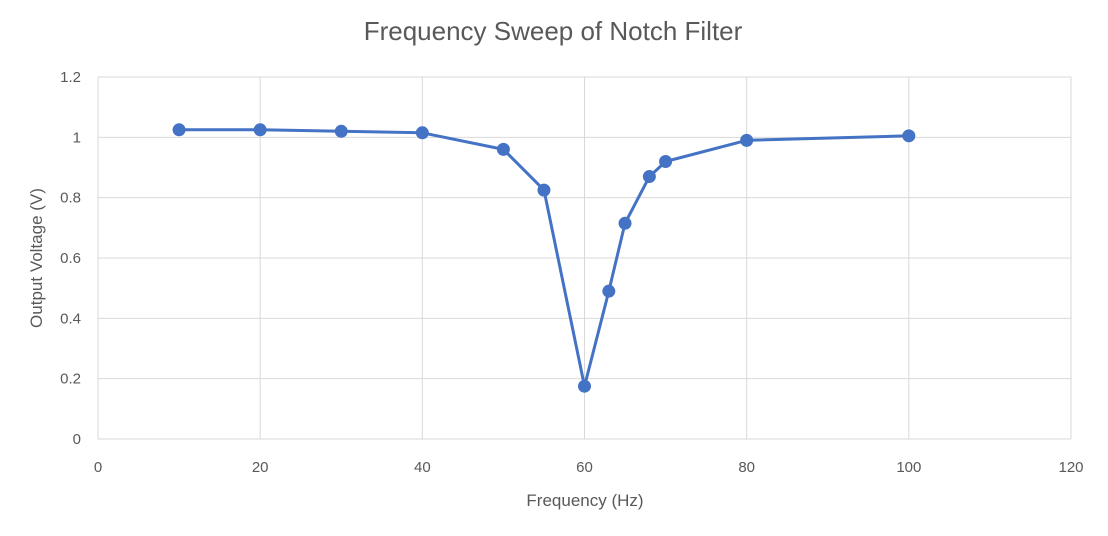 This screenshot has width=1108, height=536. I want to click on x-tick-label: 60, so click(584, 467).